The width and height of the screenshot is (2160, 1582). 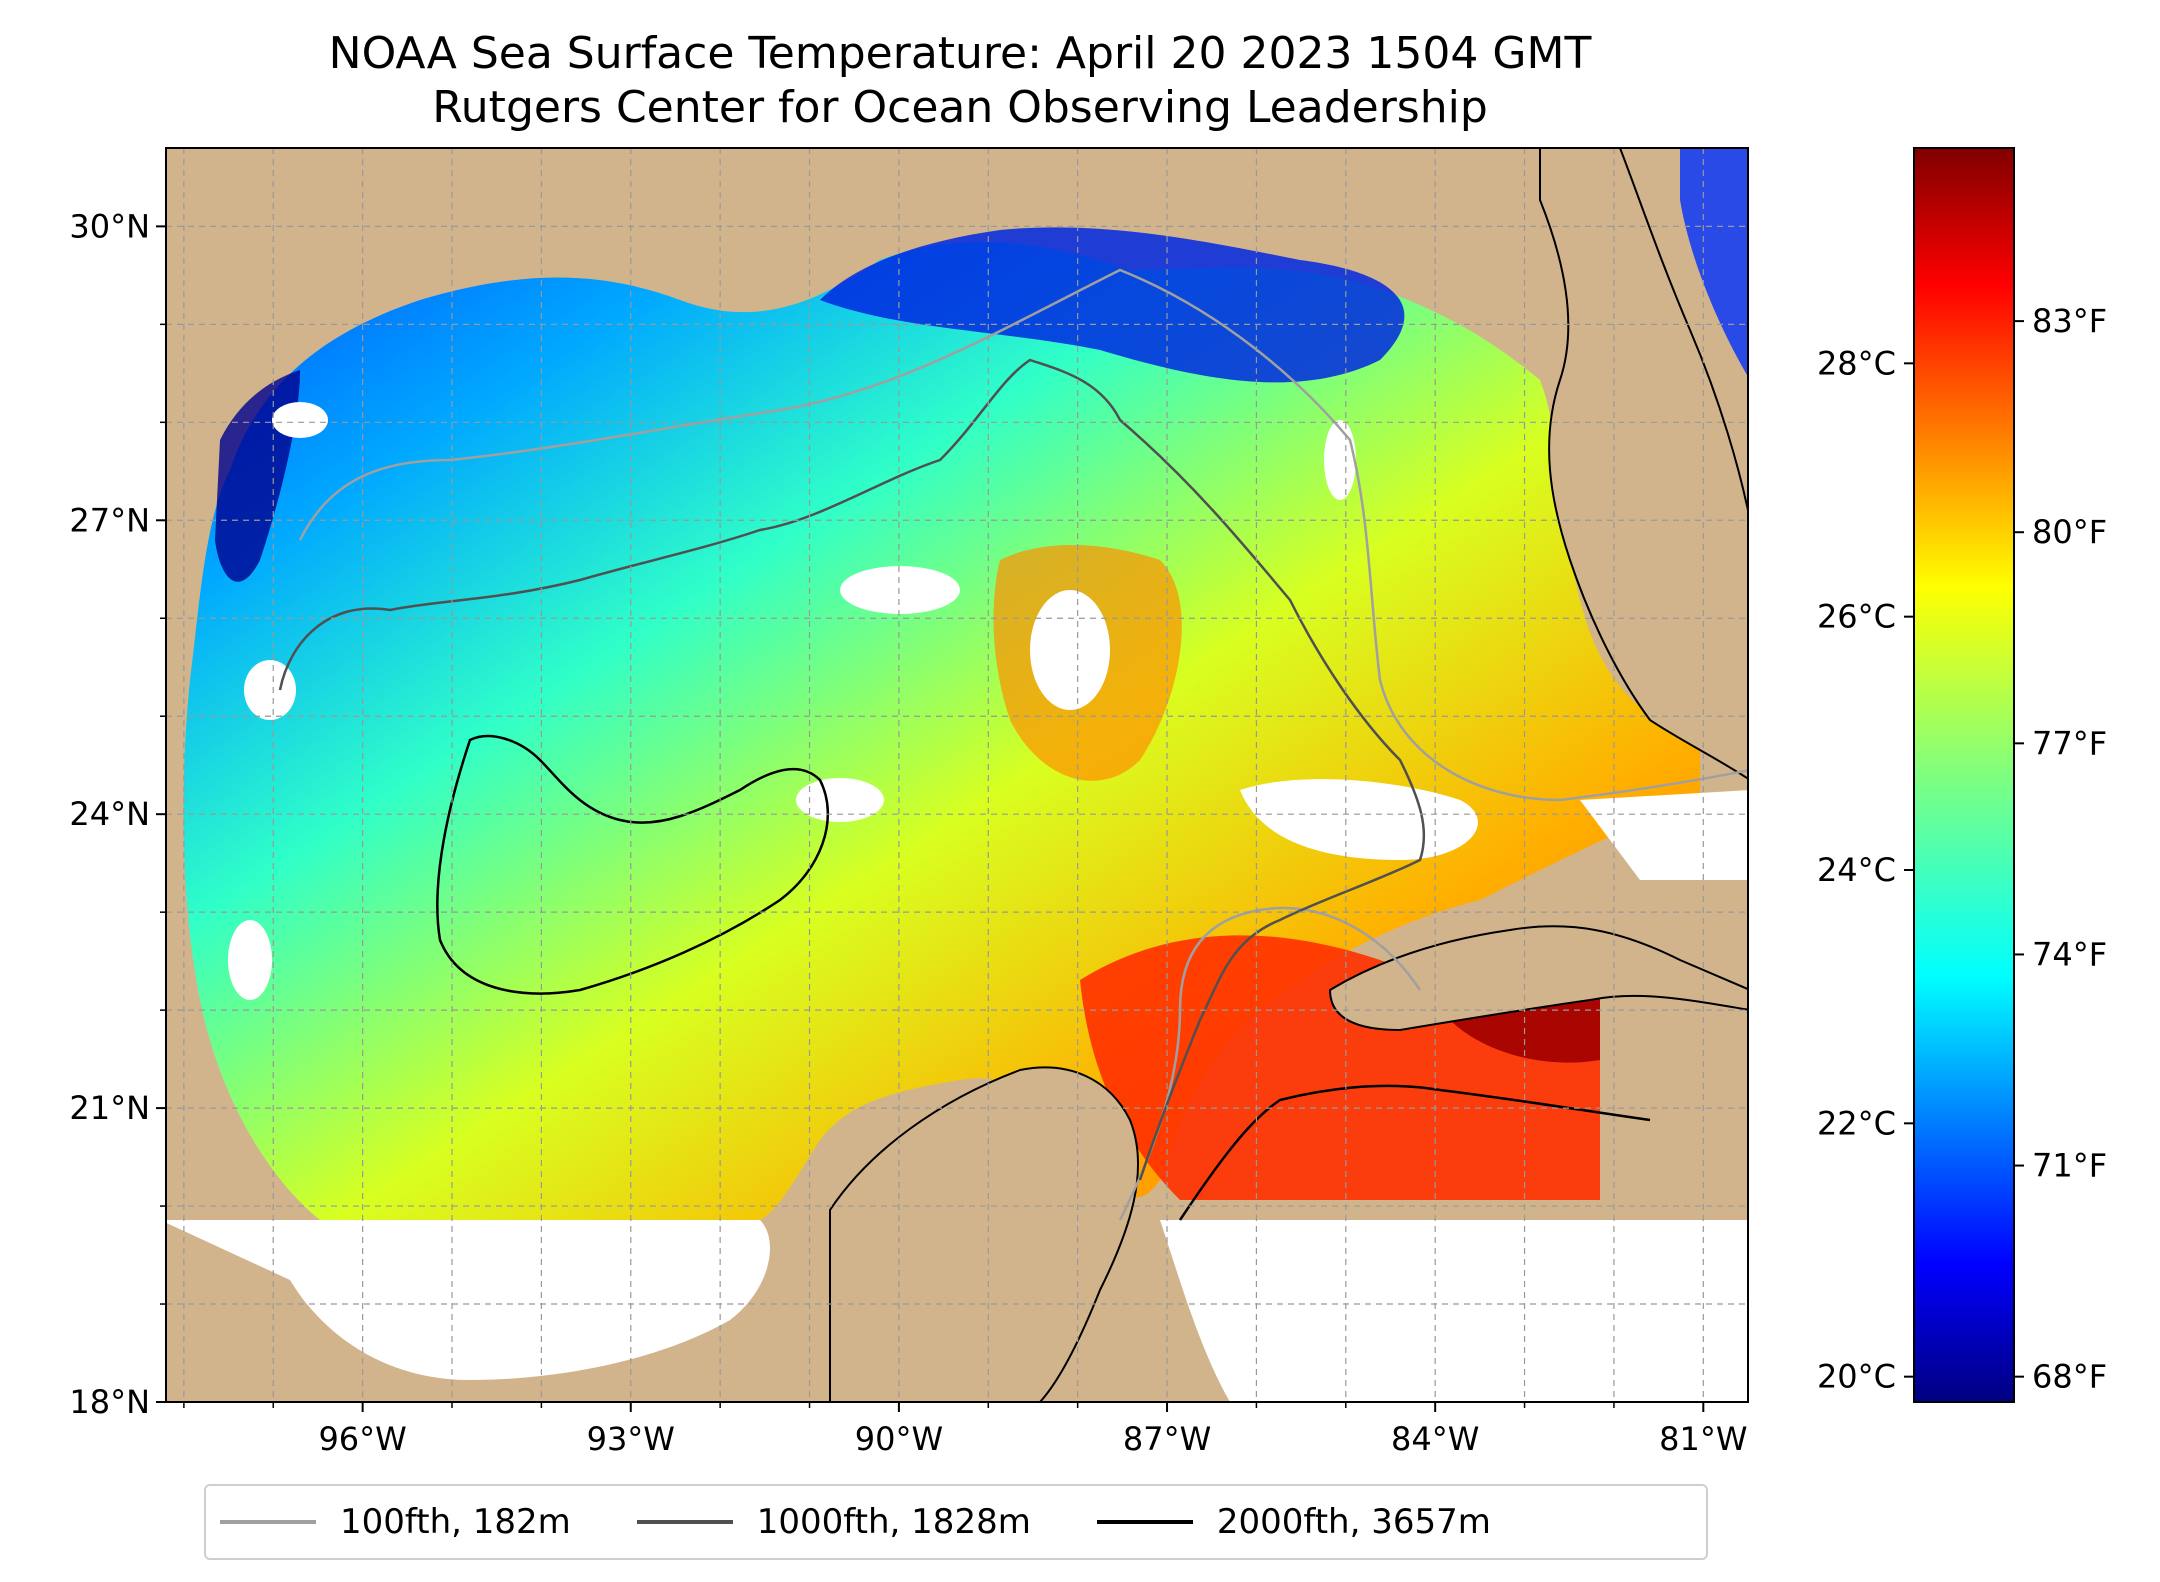 I want to click on cuba-land, so click(x=1538, y=978).